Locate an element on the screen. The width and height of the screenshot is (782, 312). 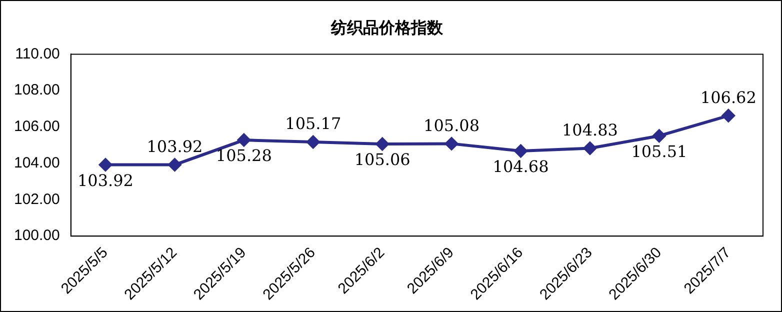
data-label: 104.83 is located at coordinates (590, 130).